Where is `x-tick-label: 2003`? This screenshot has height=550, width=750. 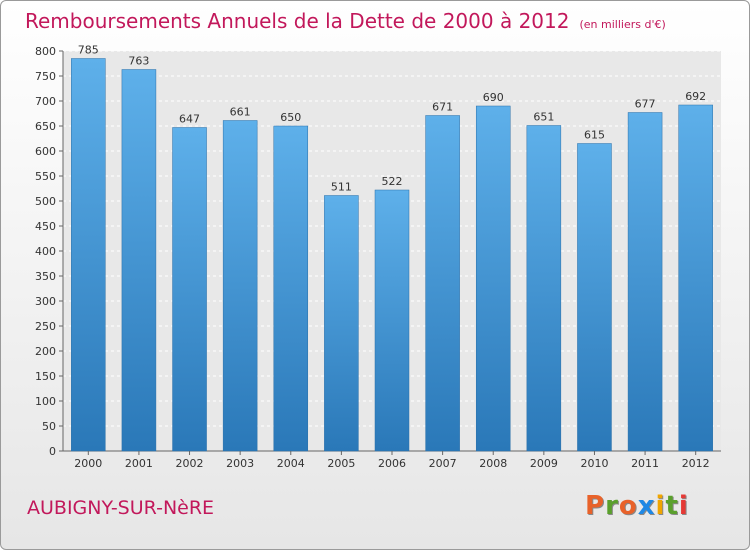 x-tick-label: 2003 is located at coordinates (240, 463).